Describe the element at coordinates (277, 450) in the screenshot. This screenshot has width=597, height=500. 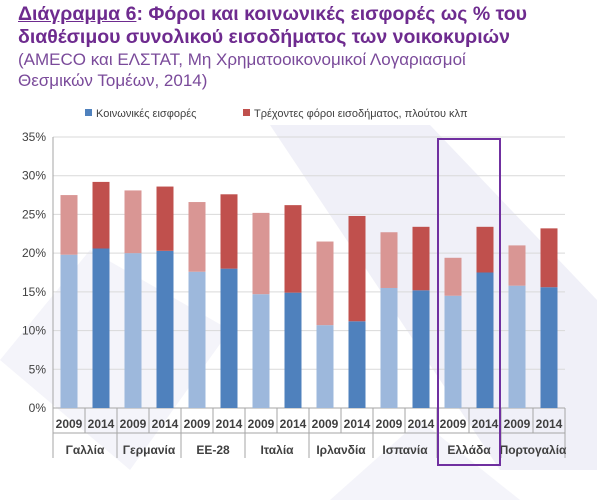
I see `x-group-label: Ιταλία` at that location.